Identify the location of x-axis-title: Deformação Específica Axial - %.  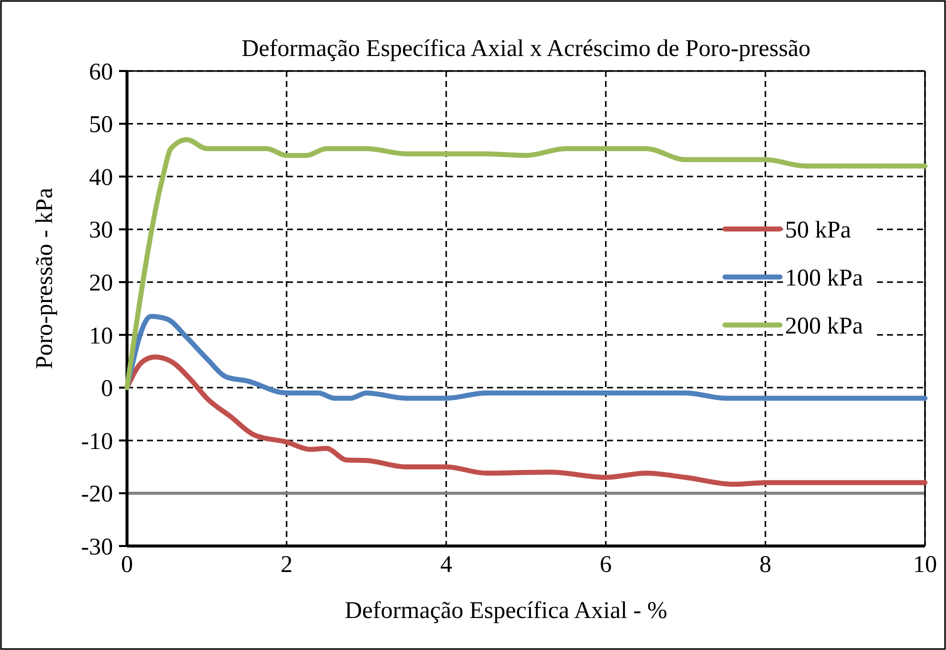
(506, 611).